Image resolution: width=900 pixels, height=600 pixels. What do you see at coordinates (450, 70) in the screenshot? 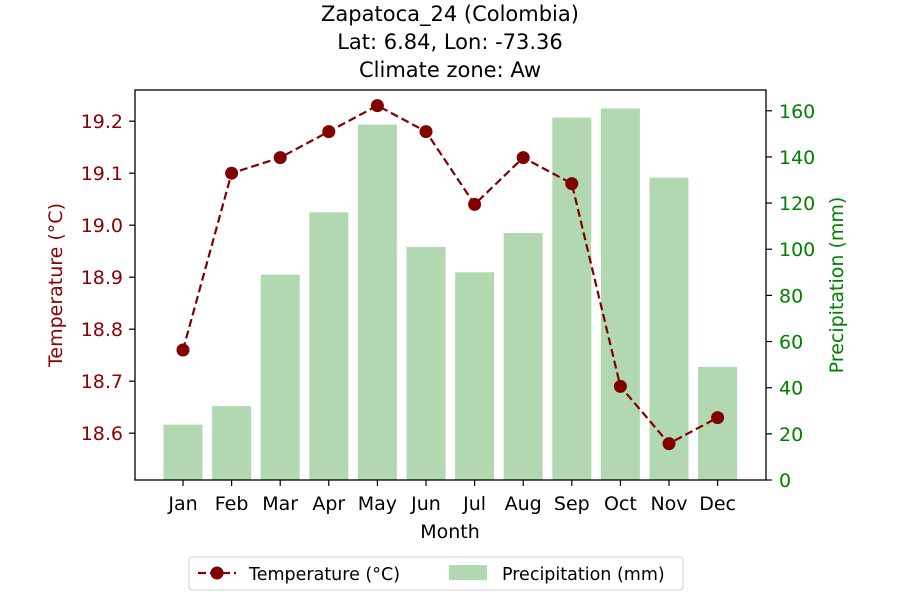
I see `title-line: Climate zone: Aw` at bounding box center [450, 70].